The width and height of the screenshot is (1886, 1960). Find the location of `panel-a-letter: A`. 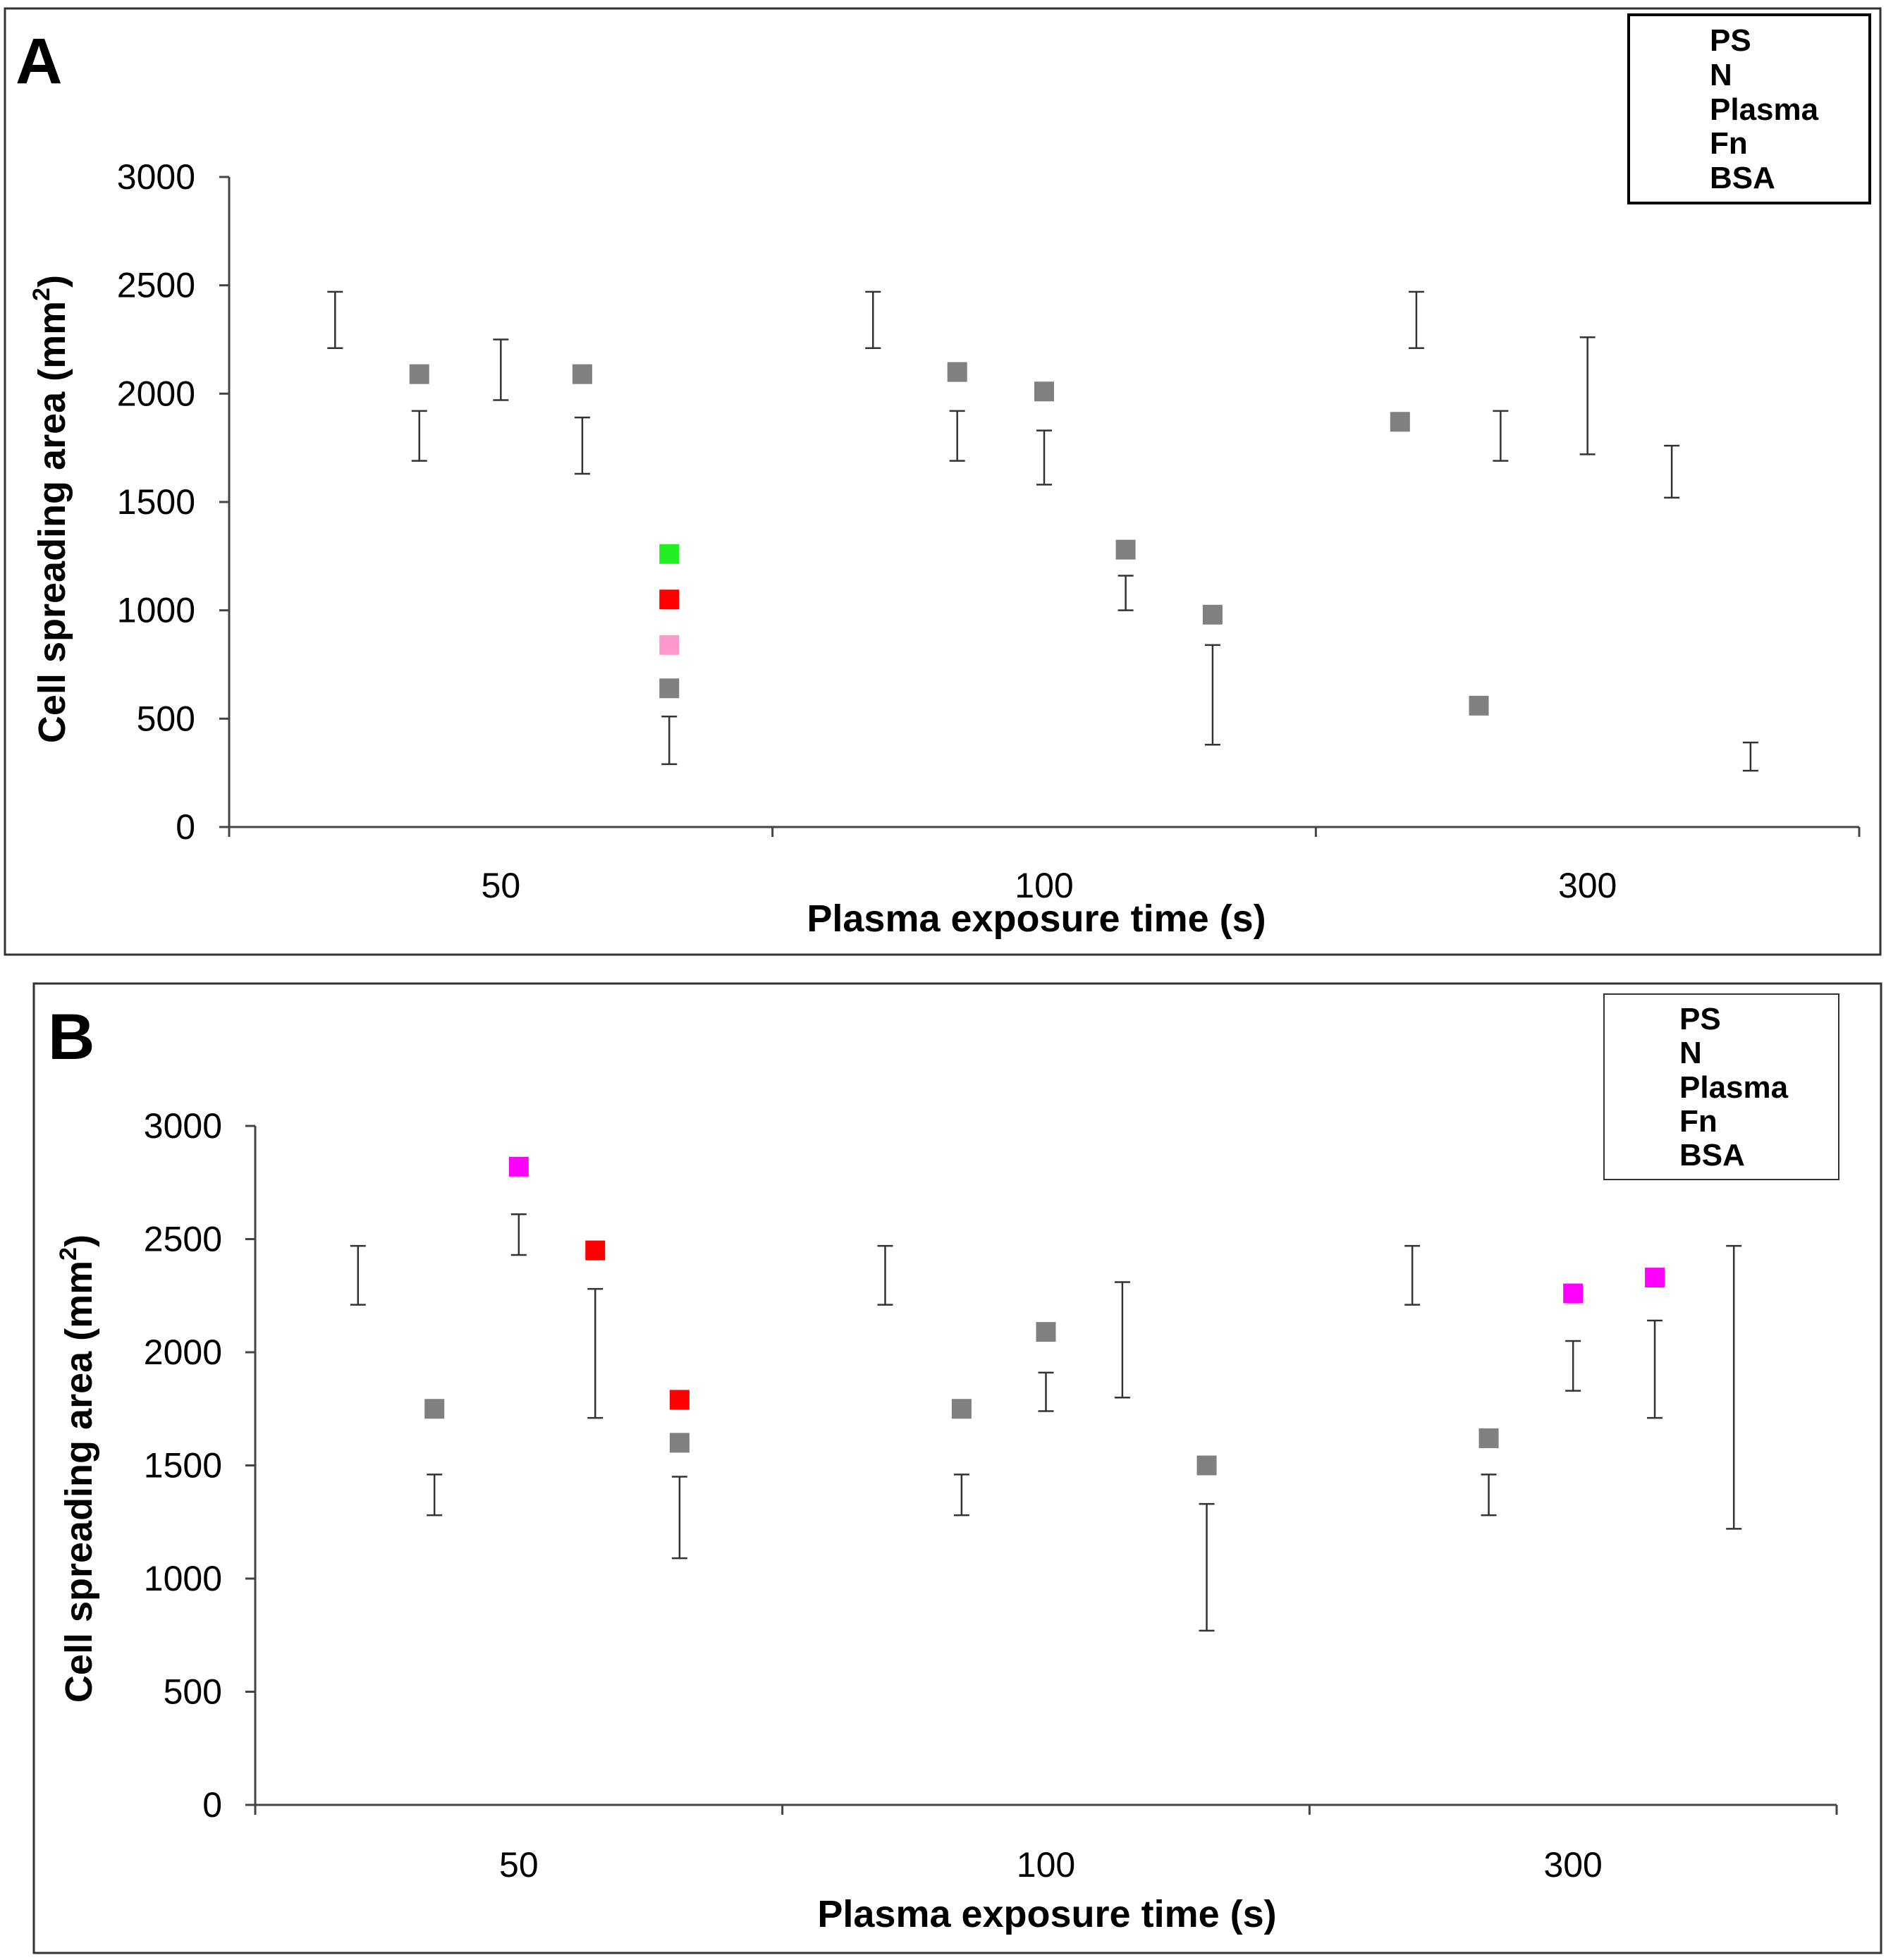

panel-a-letter: A is located at coordinates (39, 61).